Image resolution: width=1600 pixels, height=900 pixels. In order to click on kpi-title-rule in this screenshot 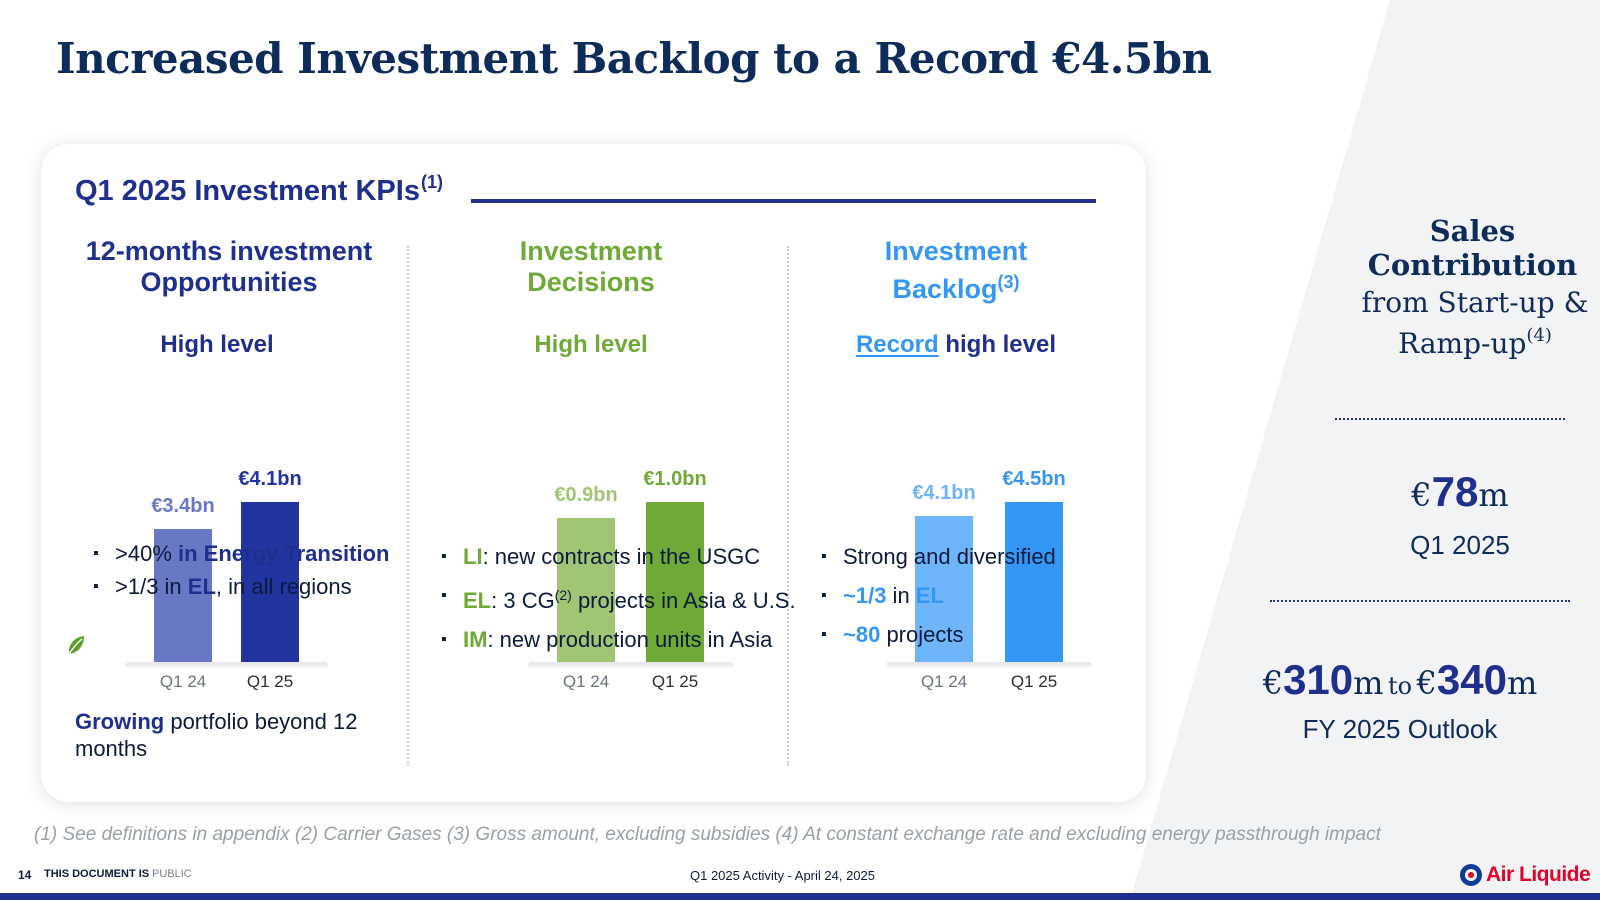, I will do `click(783, 201)`.